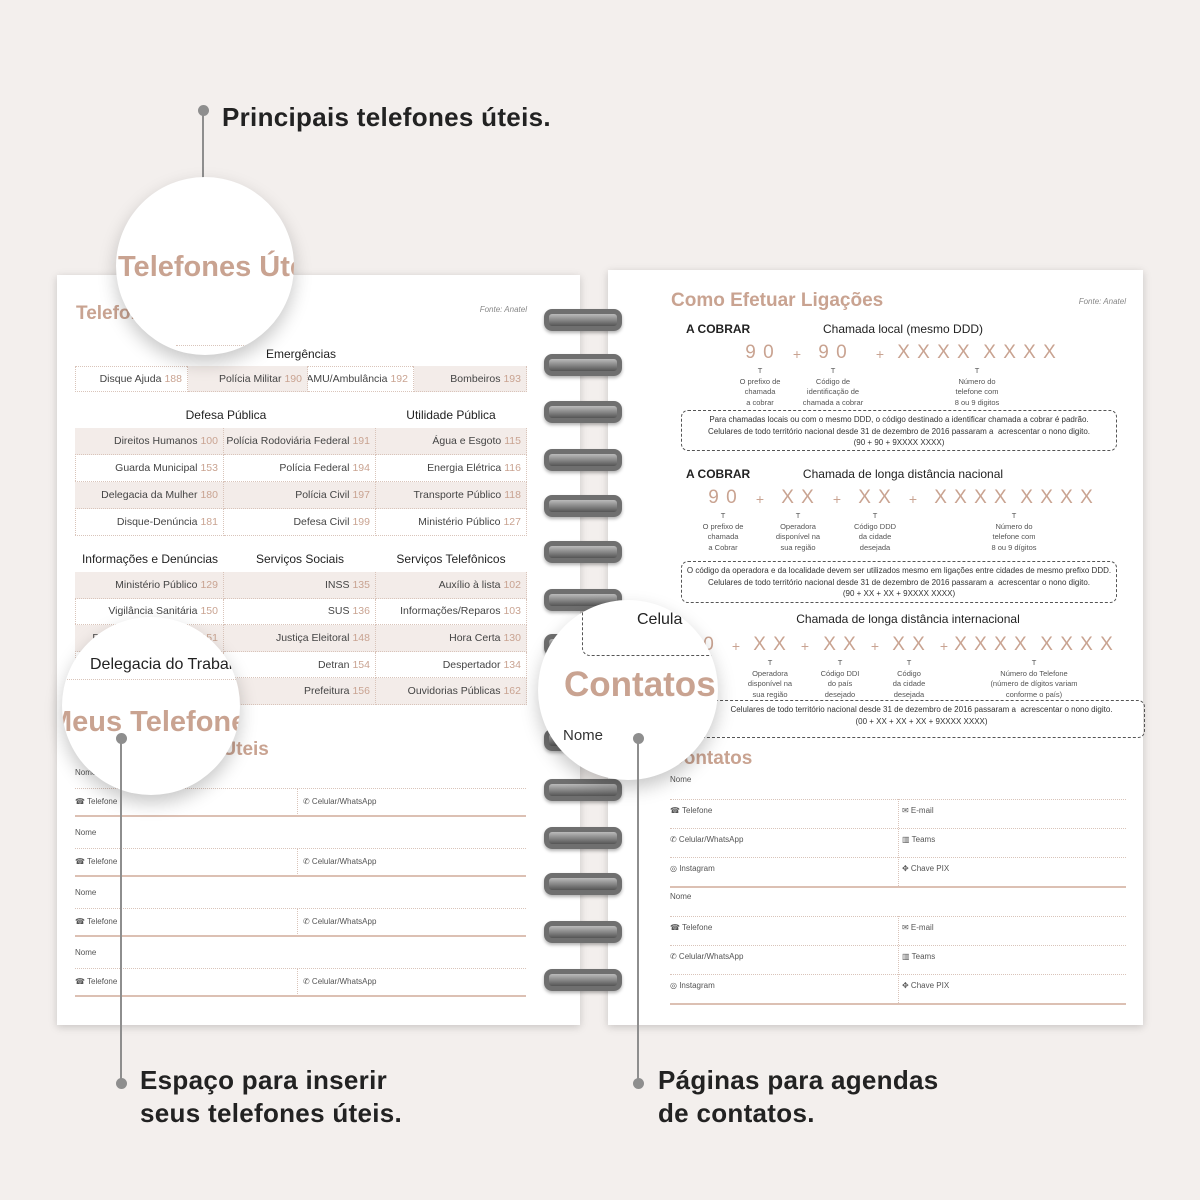 This screenshot has height=1200, width=1200. Describe the element at coordinates (300, 522) in the screenshot. I see `phone-entry: Defesa Civil 199` at that location.